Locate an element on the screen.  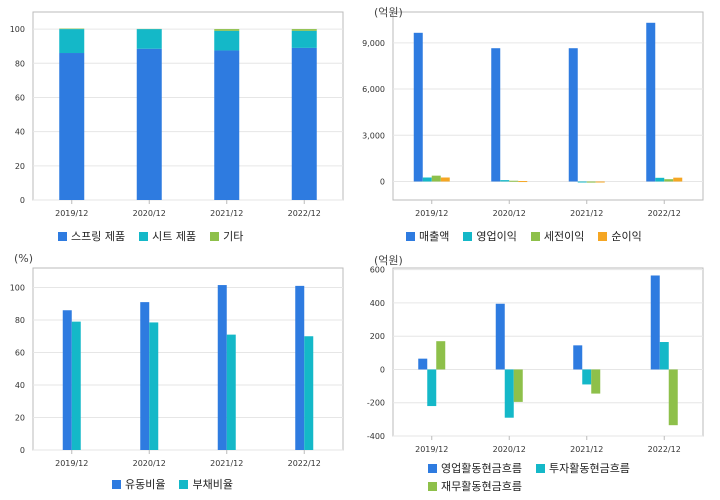
legend-label: 순이익 is located at coordinates (626, 236).